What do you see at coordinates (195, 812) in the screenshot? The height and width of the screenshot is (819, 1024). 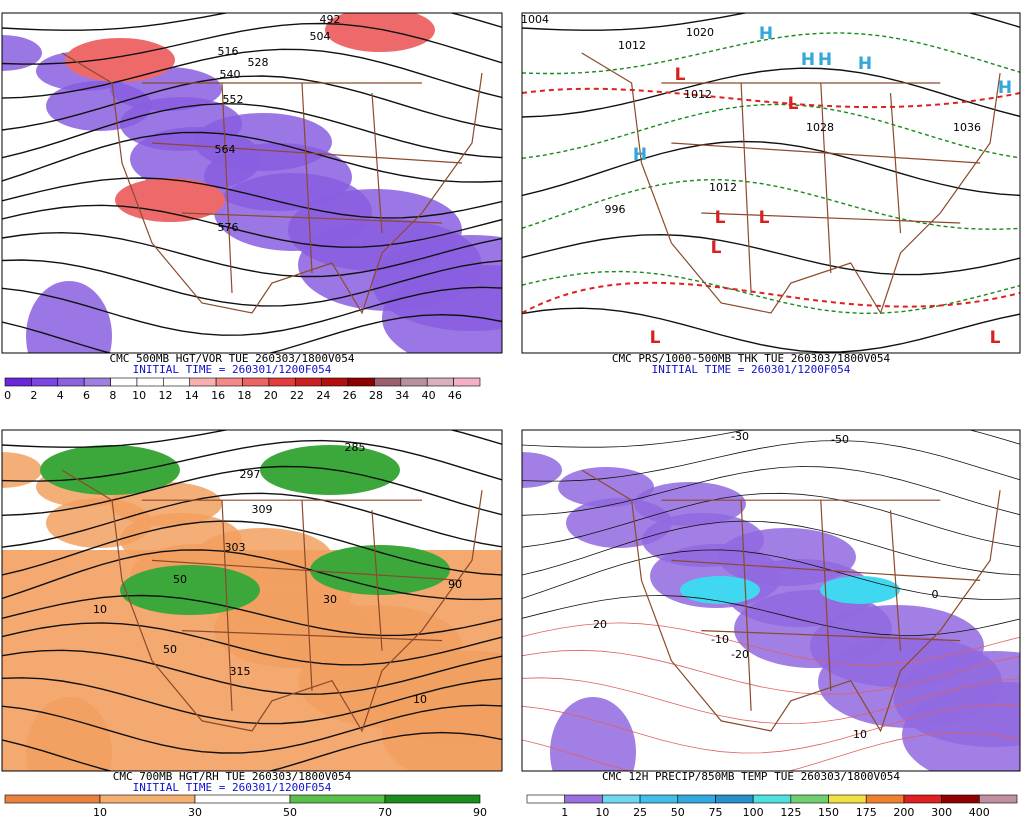 I see `colorbar-label: 30` at bounding box center [195, 812].